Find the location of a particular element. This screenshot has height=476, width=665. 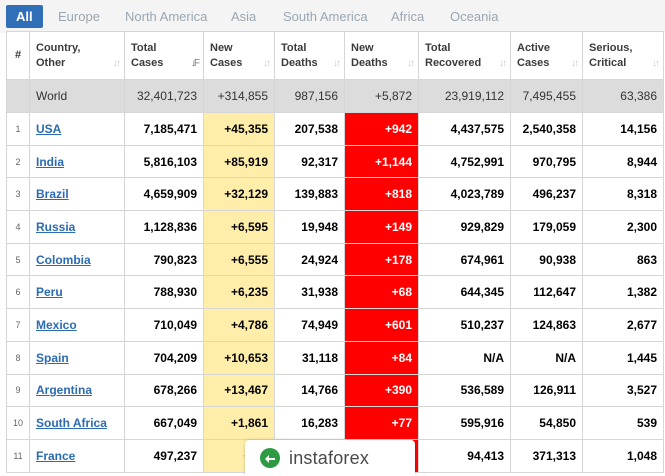

total-recovered: 674,961 is located at coordinates (464, 259).